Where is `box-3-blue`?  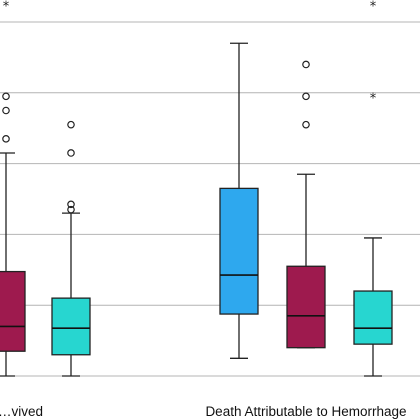
box-3-blue is located at coordinates (239, 200).